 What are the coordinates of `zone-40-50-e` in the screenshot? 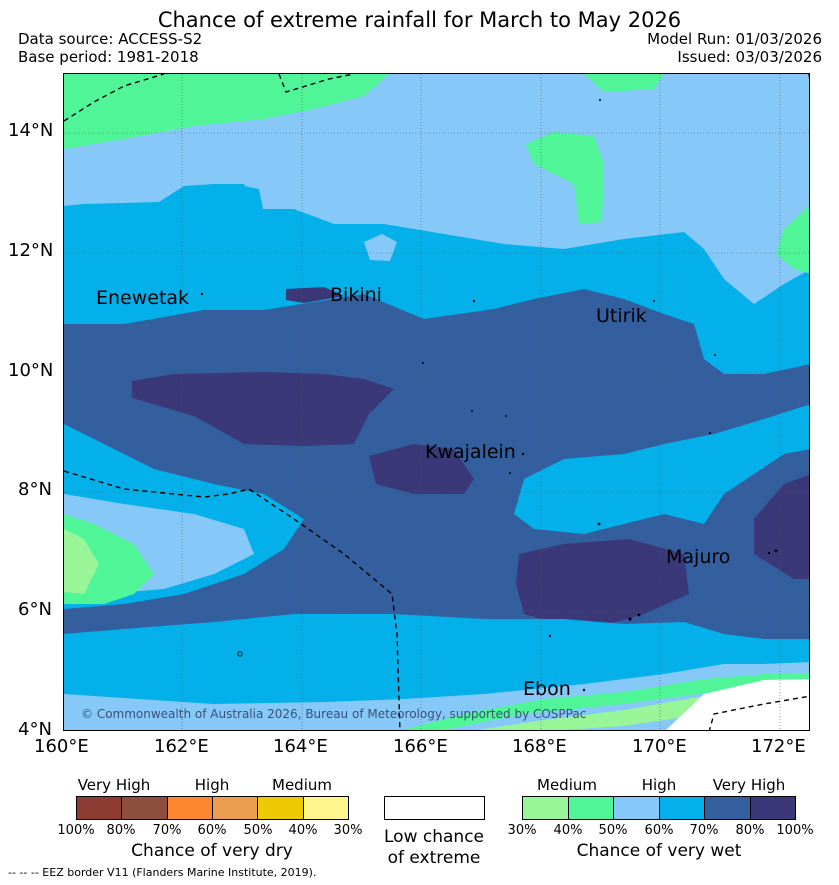 It's located at (792, 239).